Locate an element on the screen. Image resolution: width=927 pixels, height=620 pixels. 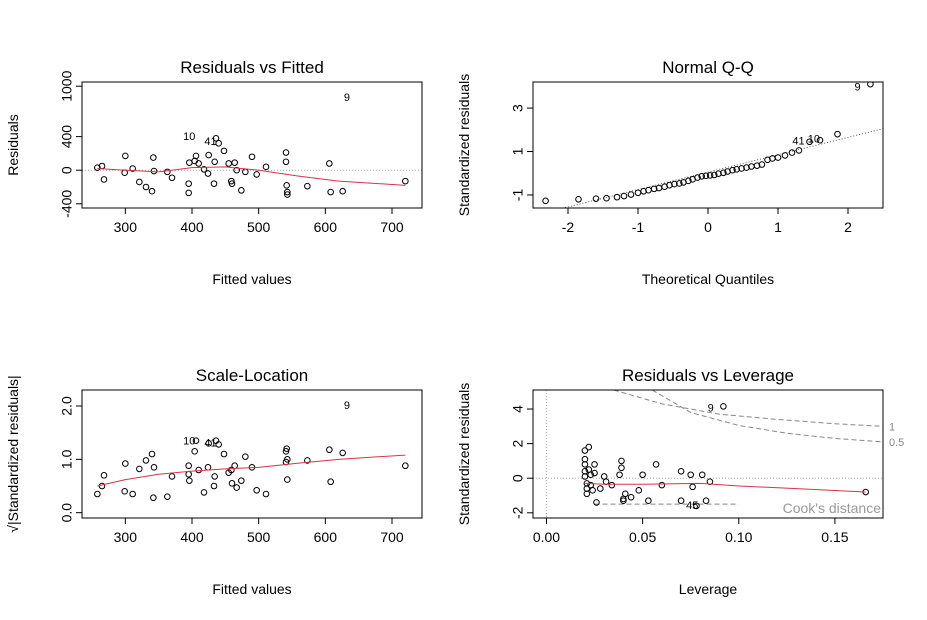
cooks-distance-curve is located at coordinates (748, 408).